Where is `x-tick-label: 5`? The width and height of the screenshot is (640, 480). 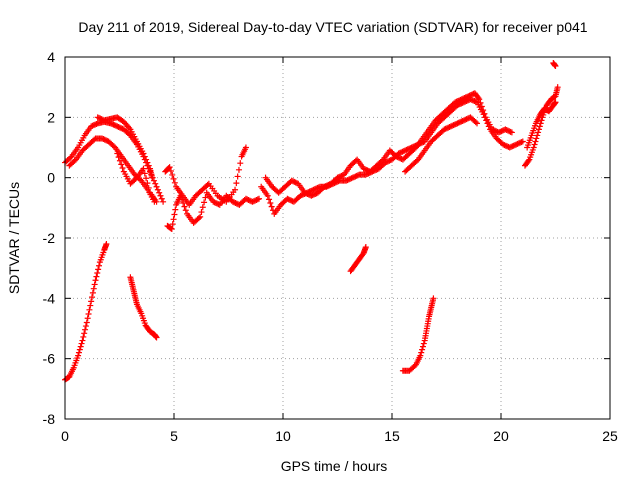 x-tick-label: 5 is located at coordinates (174, 436).